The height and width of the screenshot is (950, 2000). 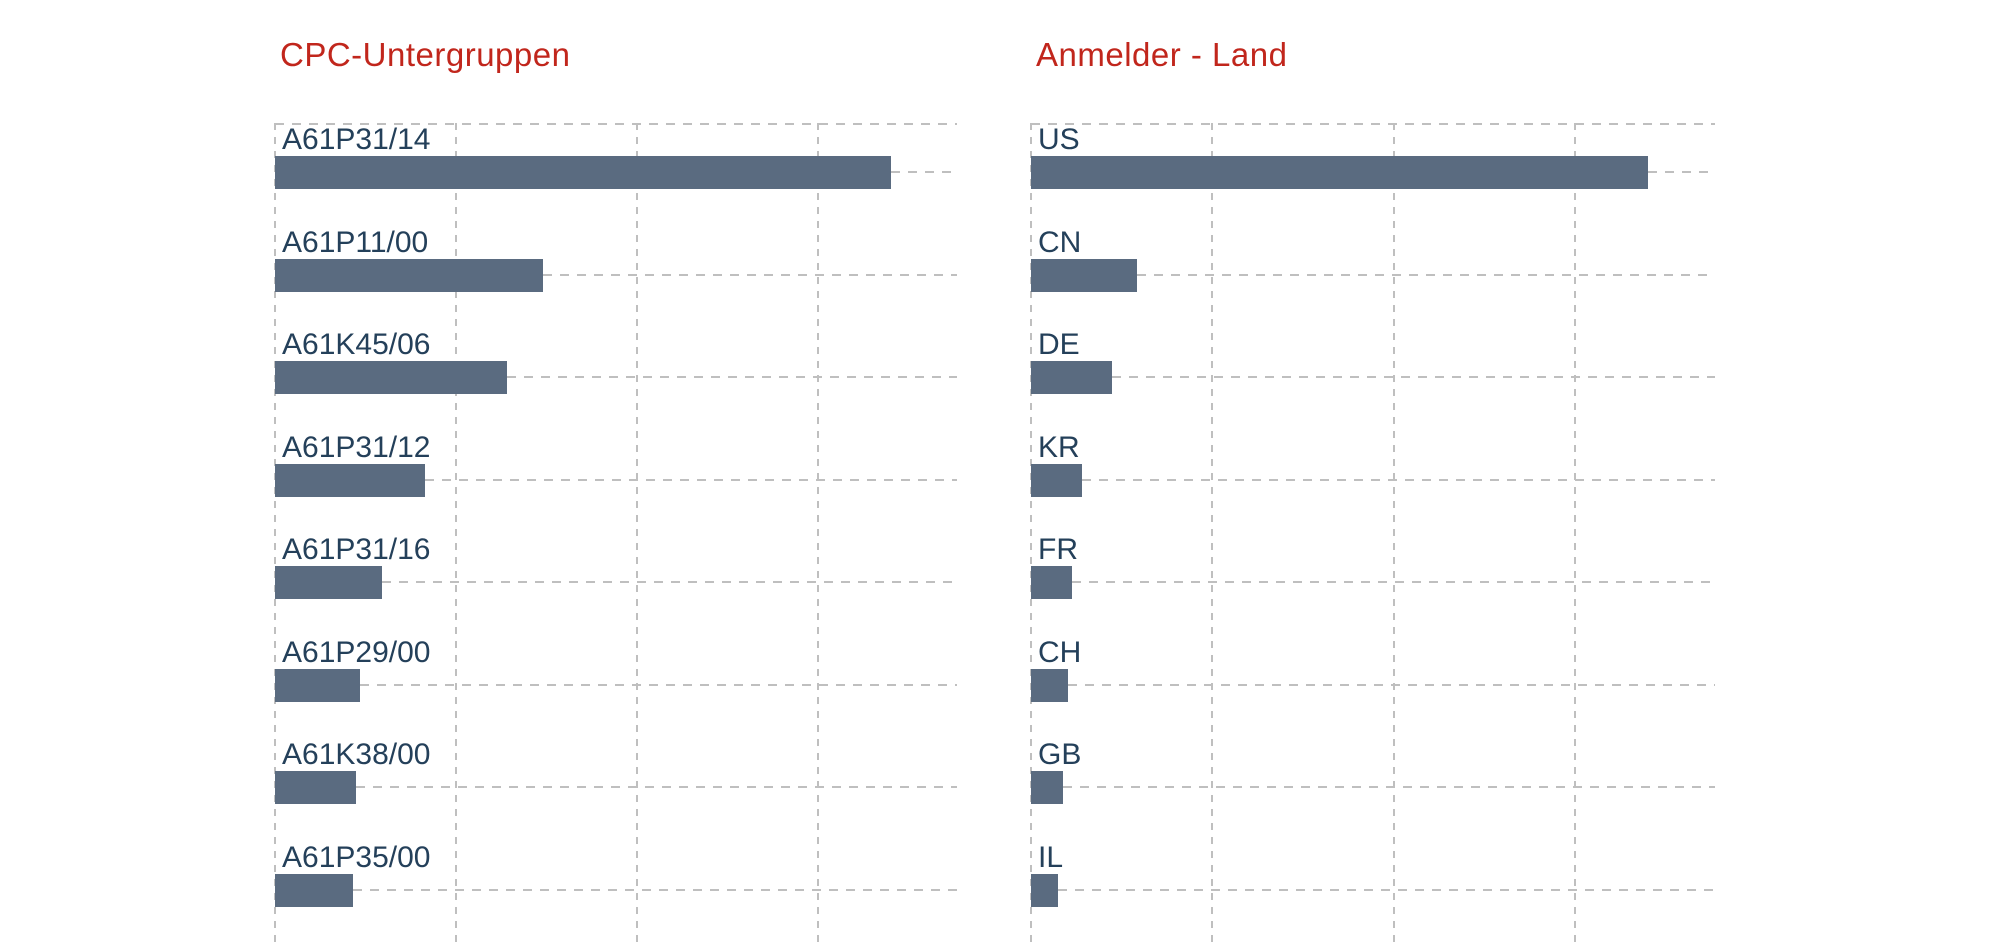 What do you see at coordinates (356, 139) in the screenshot?
I see `category-label: A61P31/14` at bounding box center [356, 139].